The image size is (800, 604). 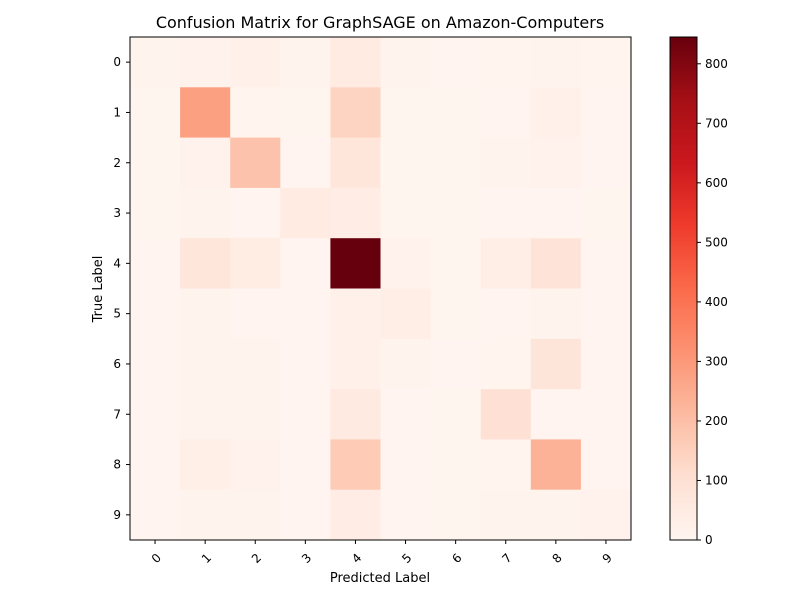 What do you see at coordinates (716, 480) in the screenshot?
I see `colorbar-tick-label: 100` at bounding box center [716, 480].